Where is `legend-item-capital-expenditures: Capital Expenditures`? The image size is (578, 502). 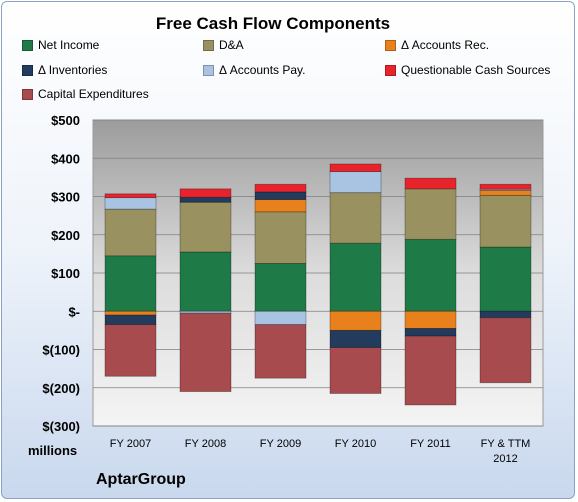 legend-item-capital-expenditures: Capital Expenditures is located at coordinates (85, 94).